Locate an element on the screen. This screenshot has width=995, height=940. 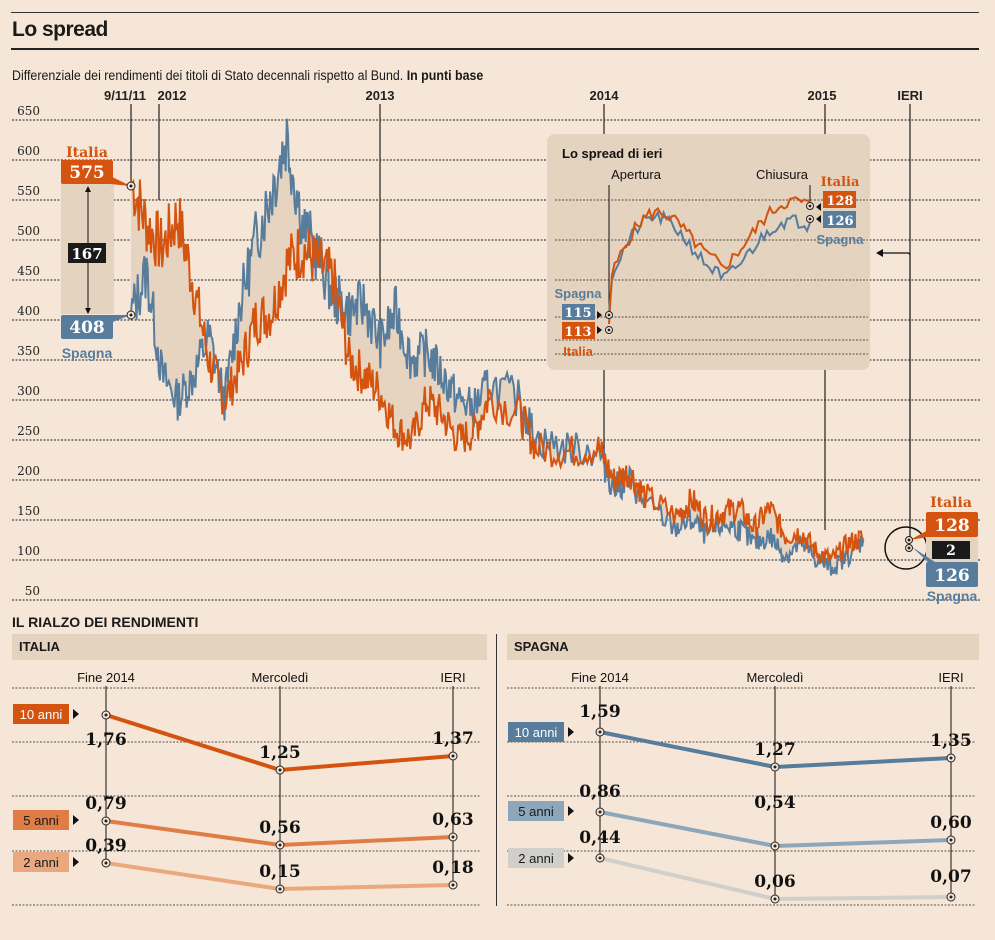
inset-spagna-close-badge is located at coordinates (839, 219).